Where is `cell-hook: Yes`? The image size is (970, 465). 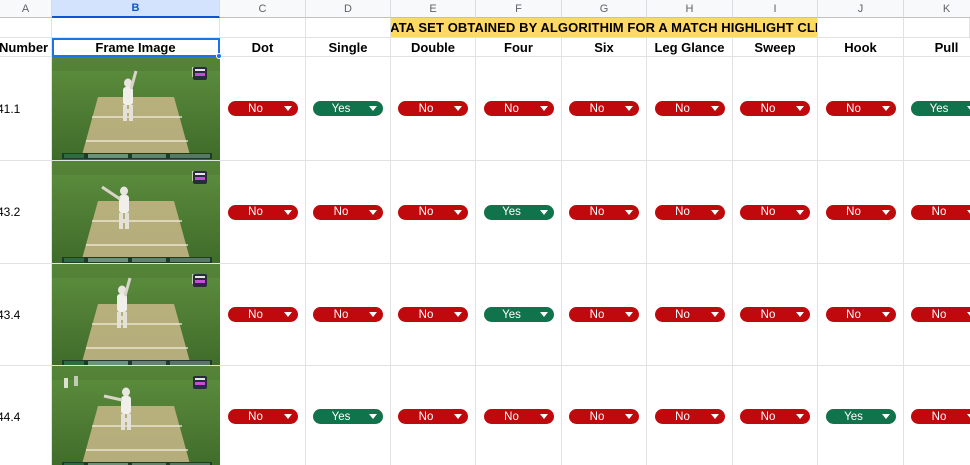
cell-hook: Yes is located at coordinates (861, 415).